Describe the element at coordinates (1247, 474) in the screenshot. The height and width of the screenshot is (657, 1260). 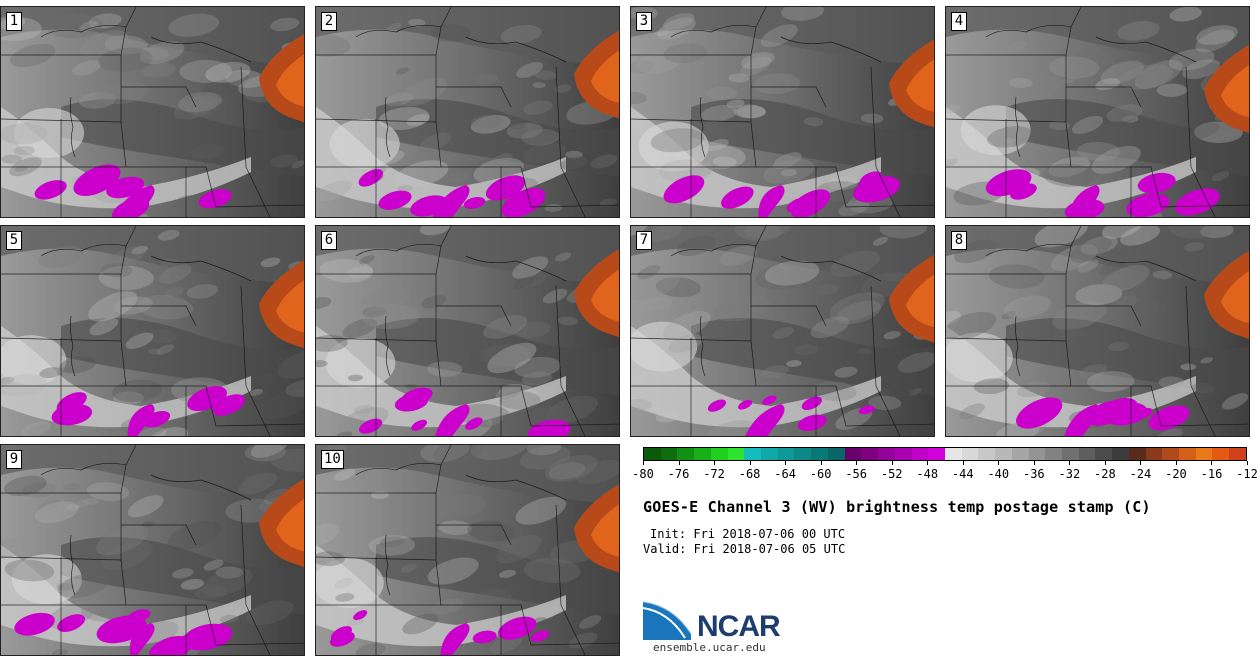
I see `colorbar-tick-label: -12` at that location.